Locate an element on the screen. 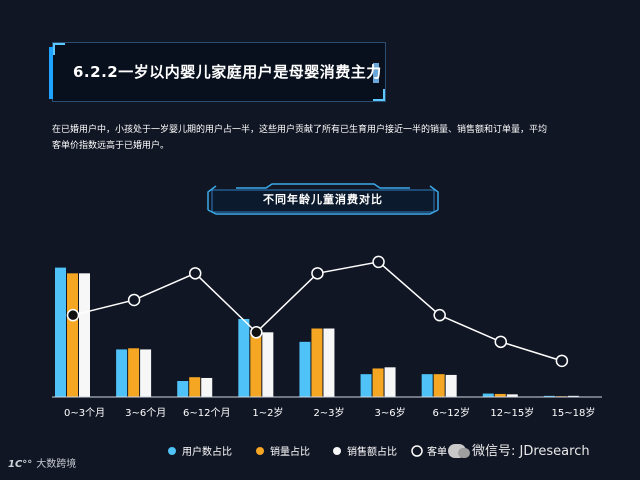 The height and width of the screenshot is (480, 640). legend-label: 销售额占比 is located at coordinates (372, 451).